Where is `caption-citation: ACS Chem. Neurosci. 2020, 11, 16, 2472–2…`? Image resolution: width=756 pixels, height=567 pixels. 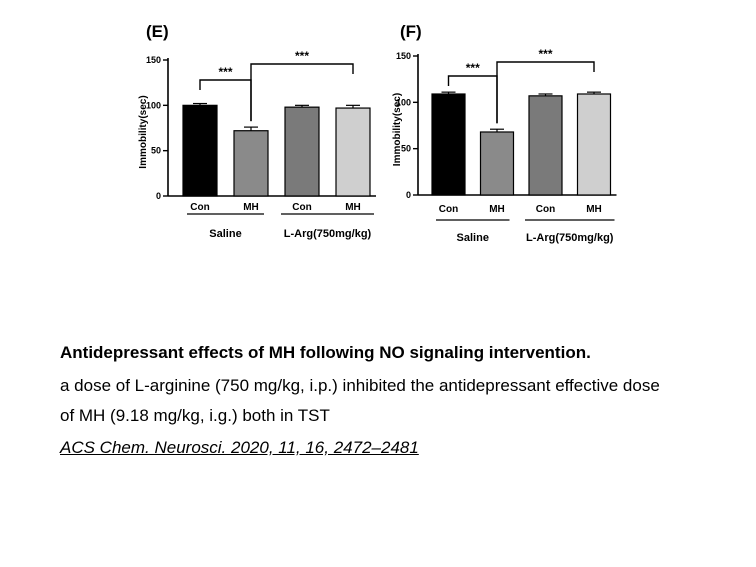
caption-citation: ACS Chem. Neurosci. 2020, 11, 16, 2472–2… is located at coordinates (239, 447).